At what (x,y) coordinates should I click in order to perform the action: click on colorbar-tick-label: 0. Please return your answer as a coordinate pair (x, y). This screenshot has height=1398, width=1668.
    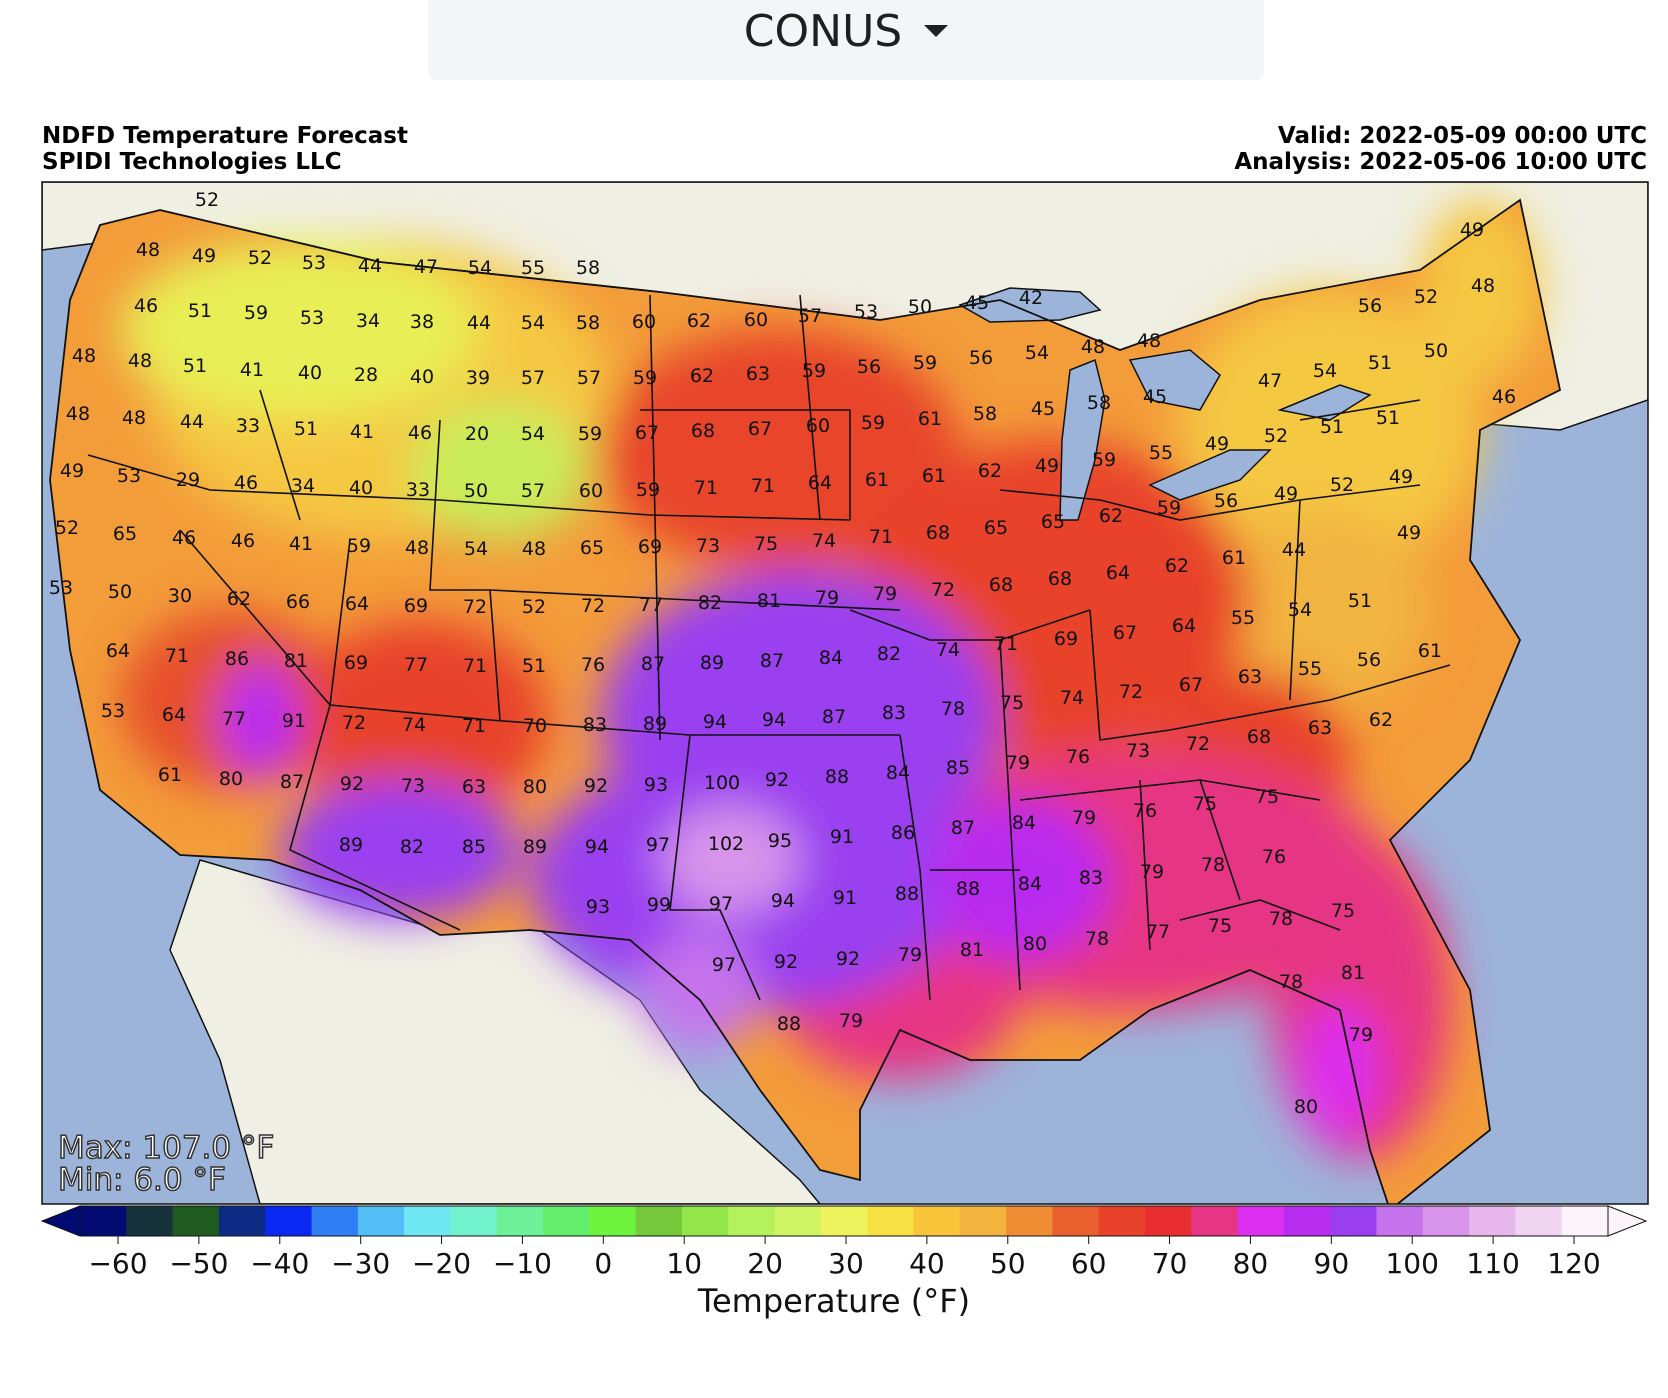
    Looking at the image, I should click on (603, 1263).